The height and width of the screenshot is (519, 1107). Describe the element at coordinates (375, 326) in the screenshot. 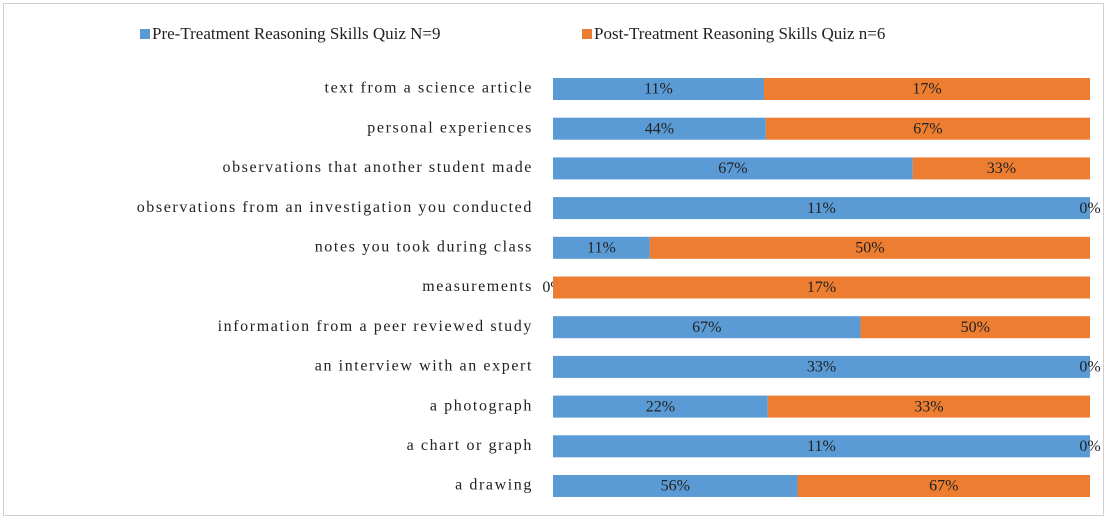

I see `category-label: information from a peer reviewed study` at that location.